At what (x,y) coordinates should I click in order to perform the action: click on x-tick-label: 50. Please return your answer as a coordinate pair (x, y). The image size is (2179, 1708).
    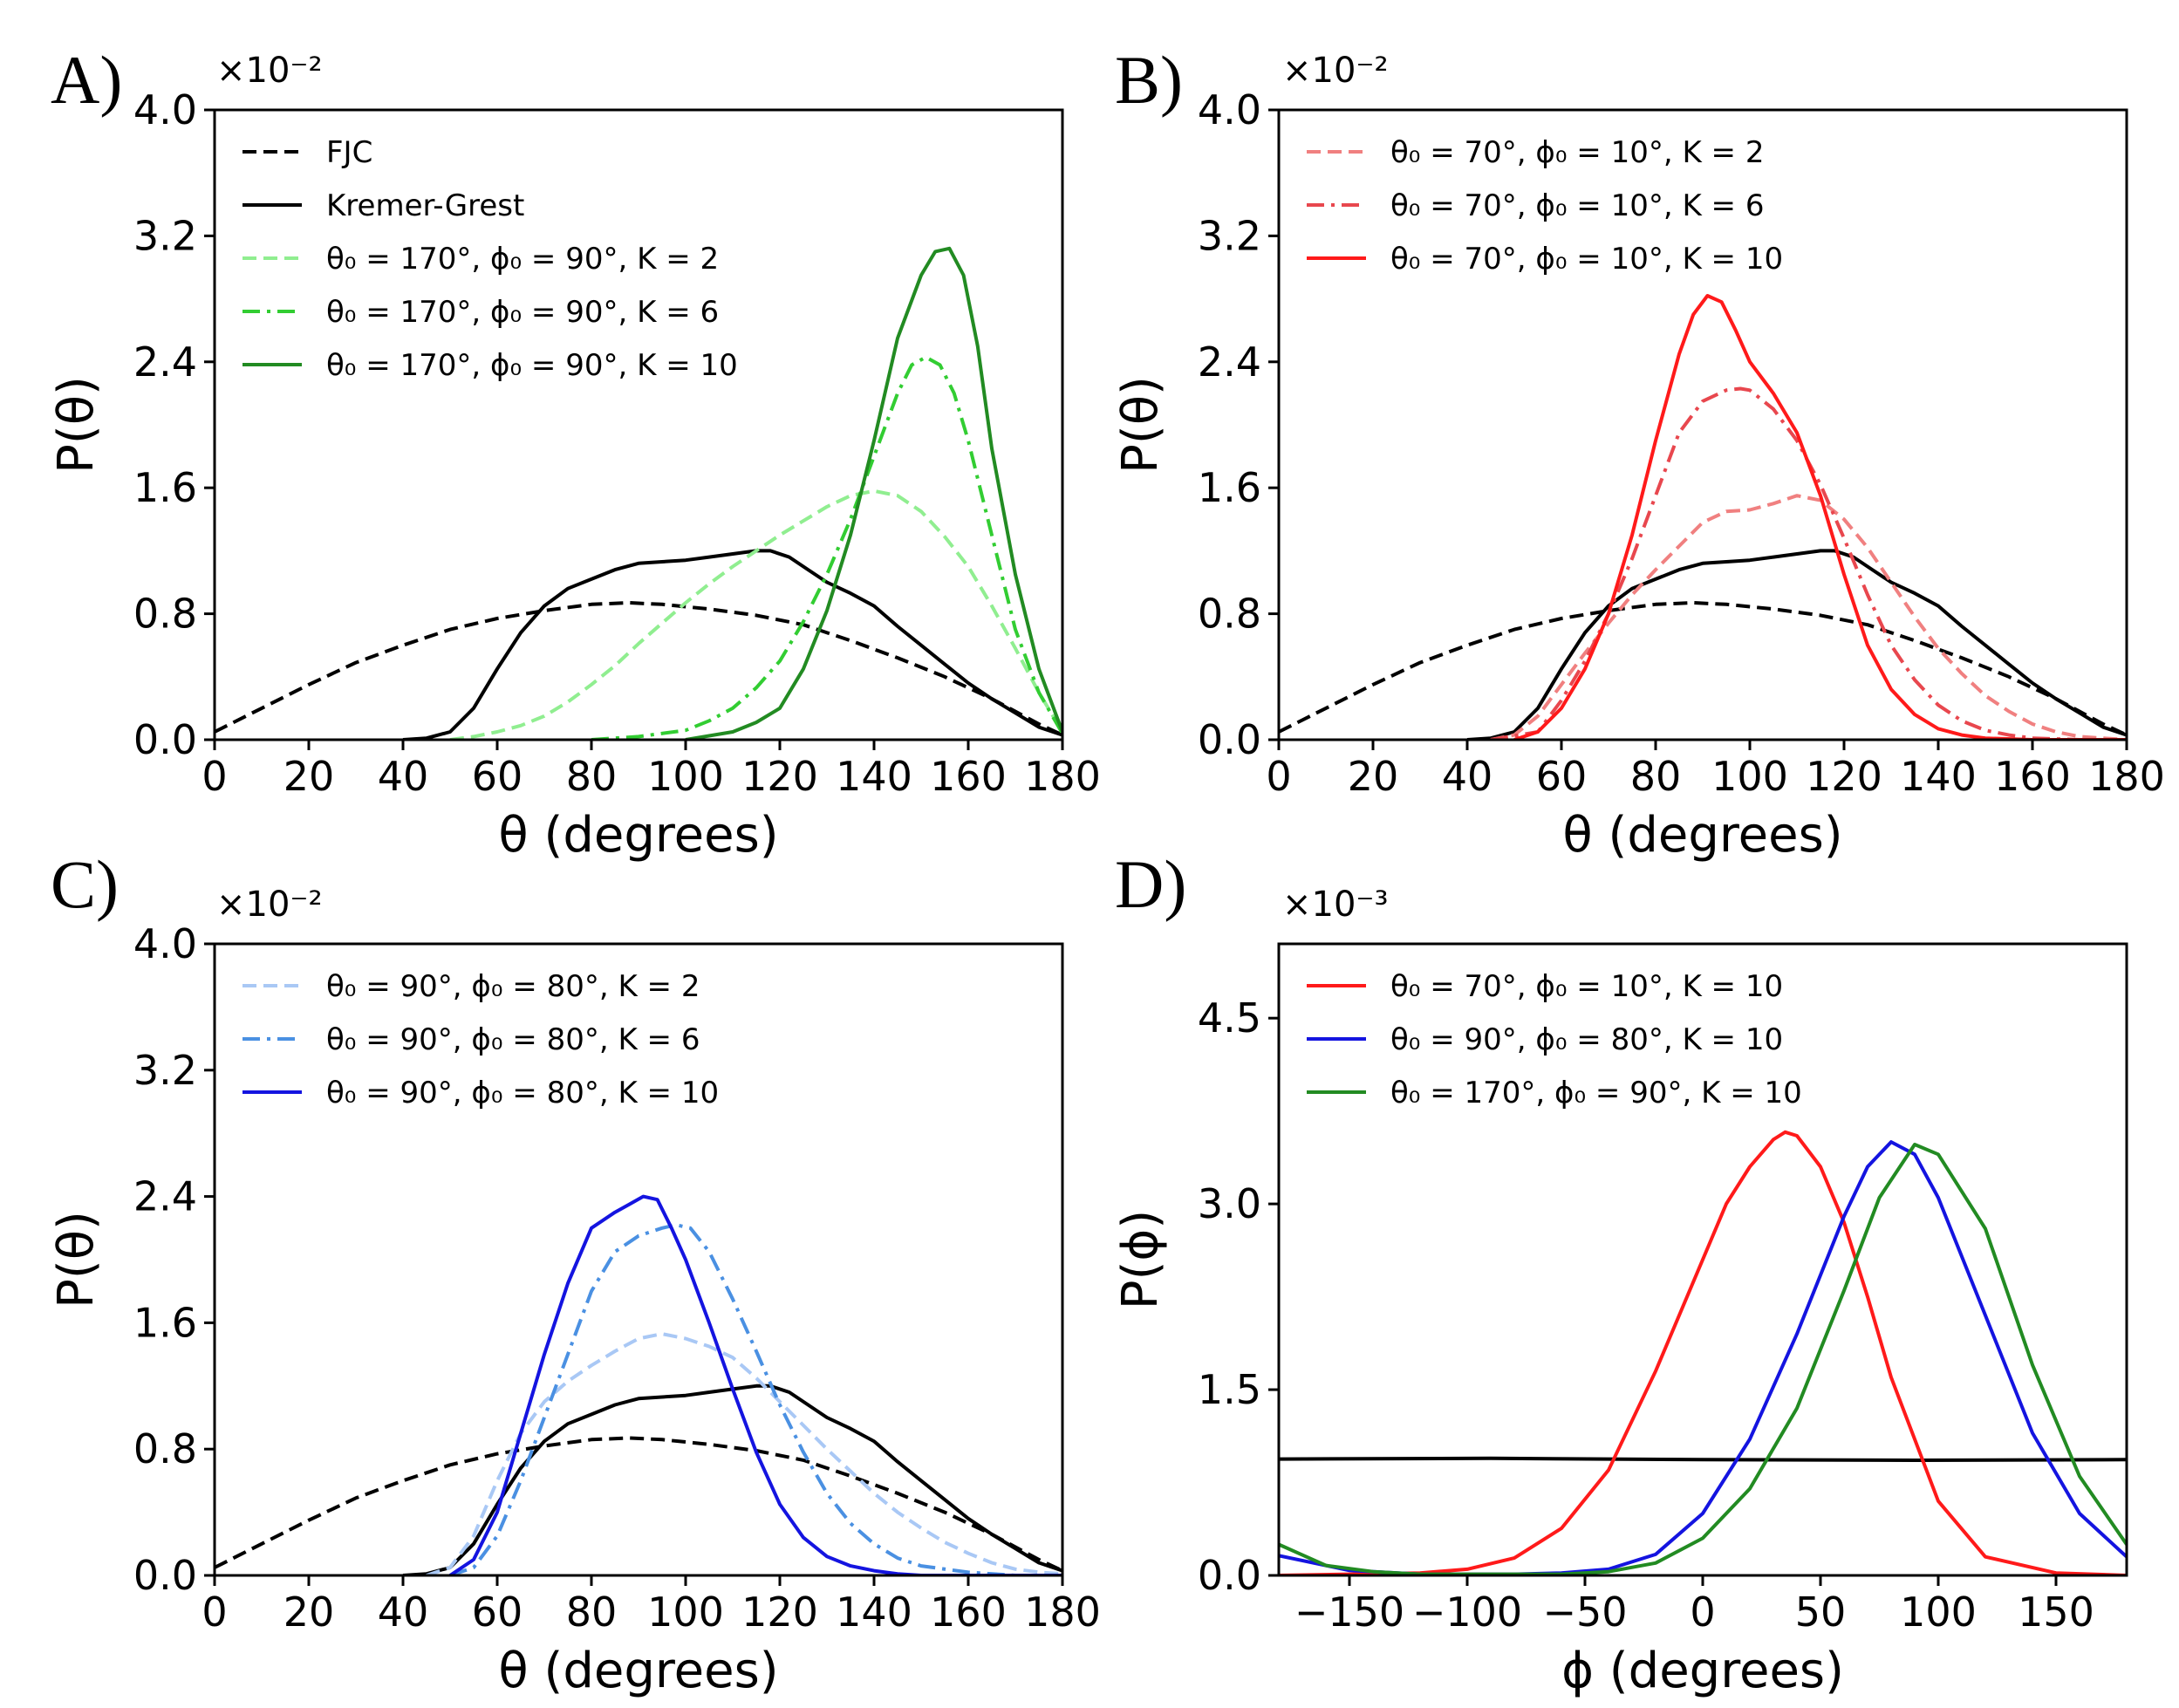
    Looking at the image, I should click on (1821, 1612).